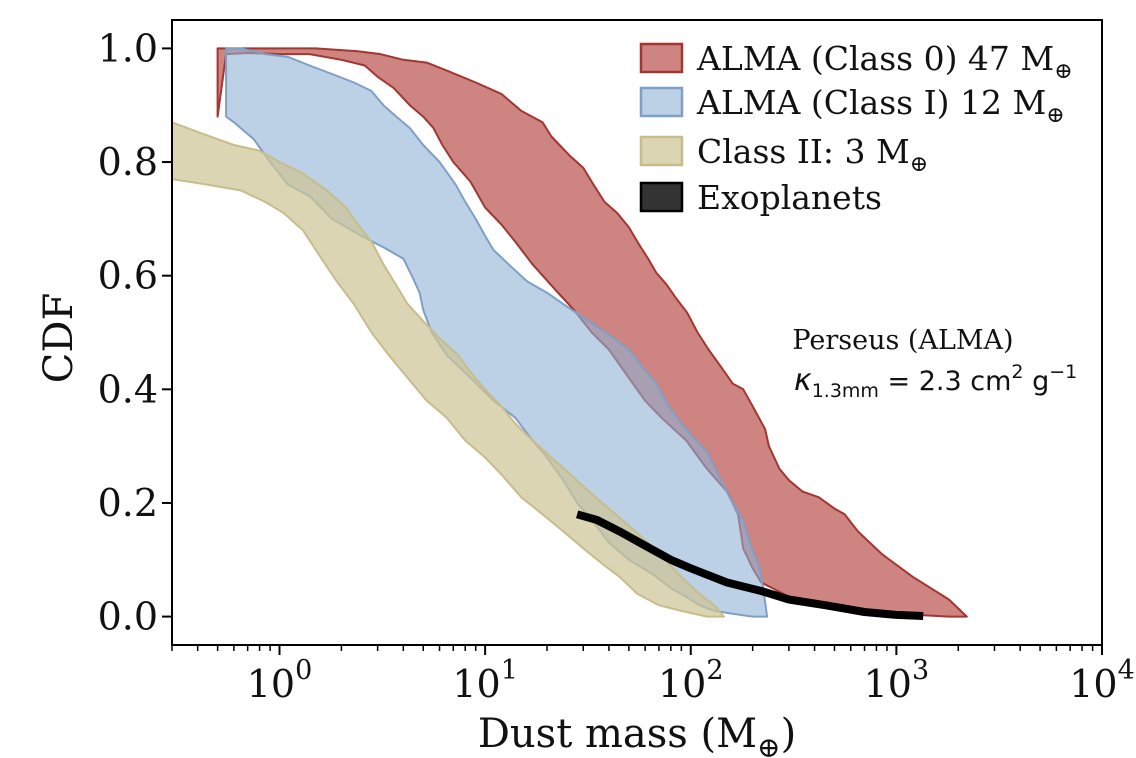 The image size is (1136, 758). I want to click on x-axis-label: Dust mass (M⊕), so click(637, 734).